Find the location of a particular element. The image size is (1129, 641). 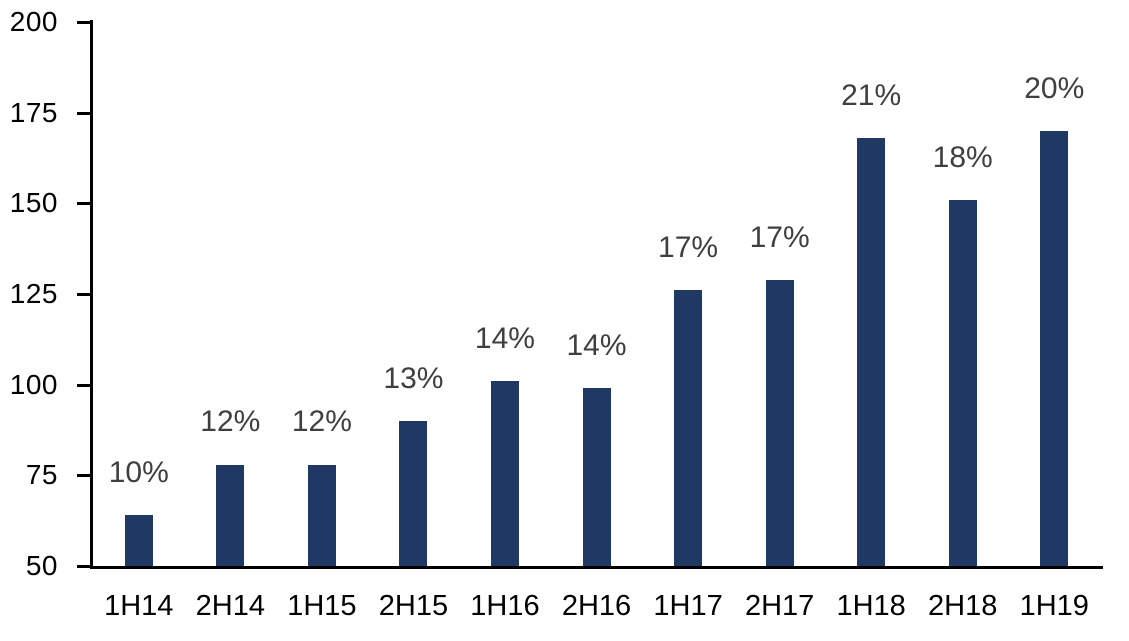

x-axis-category-label: 2H16 is located at coordinates (596, 606).